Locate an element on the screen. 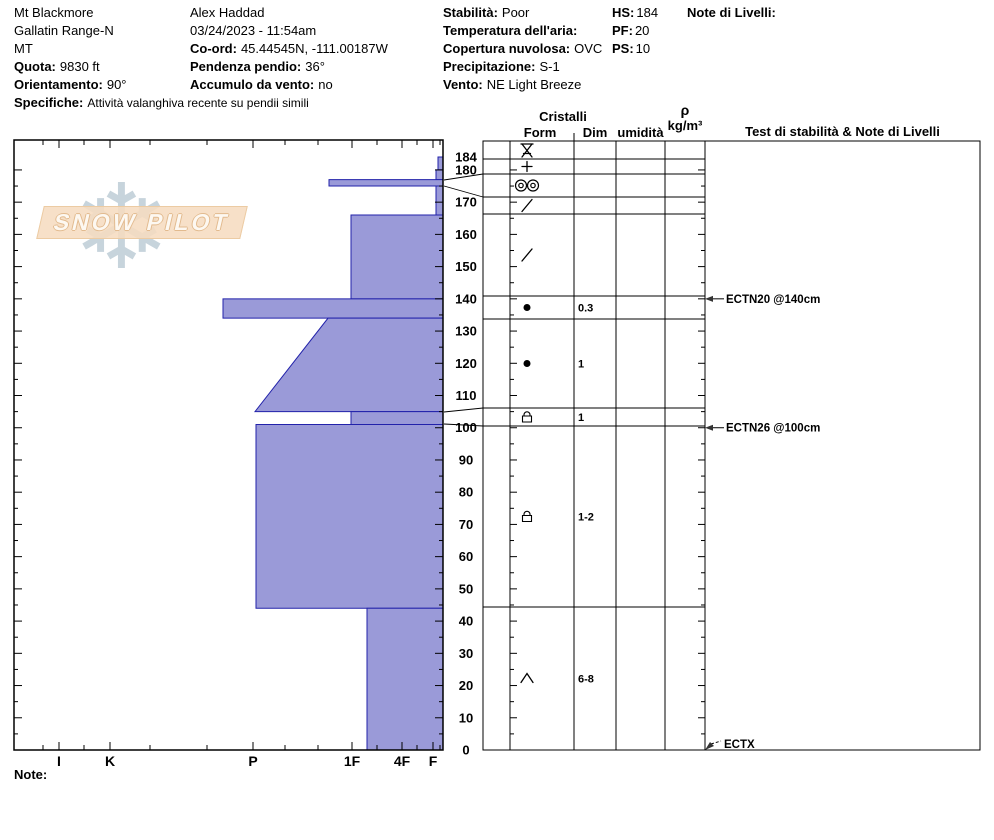  depth-hoar-icon is located at coordinates (527, 678).